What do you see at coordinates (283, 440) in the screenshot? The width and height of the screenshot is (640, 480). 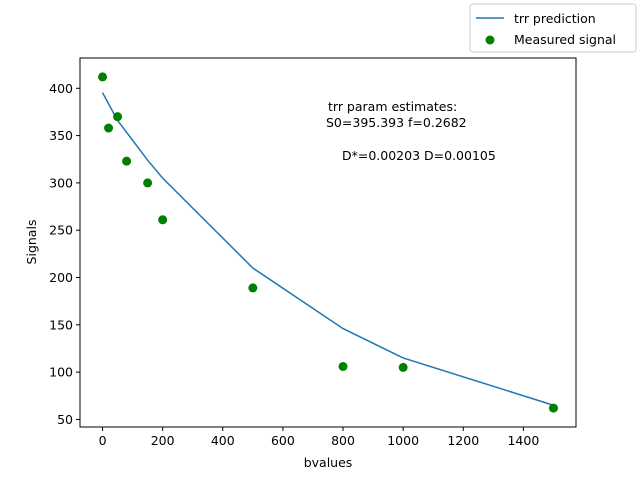 I see `x-tick-label: 600` at bounding box center [283, 440].